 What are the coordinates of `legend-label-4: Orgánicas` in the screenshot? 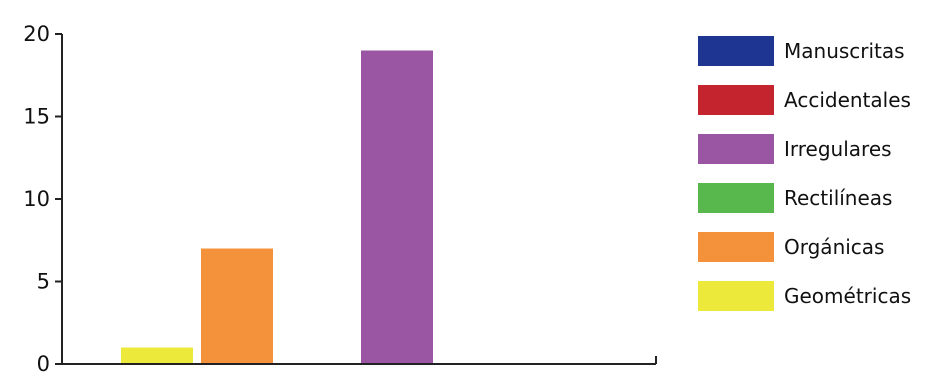 It's located at (834, 247).